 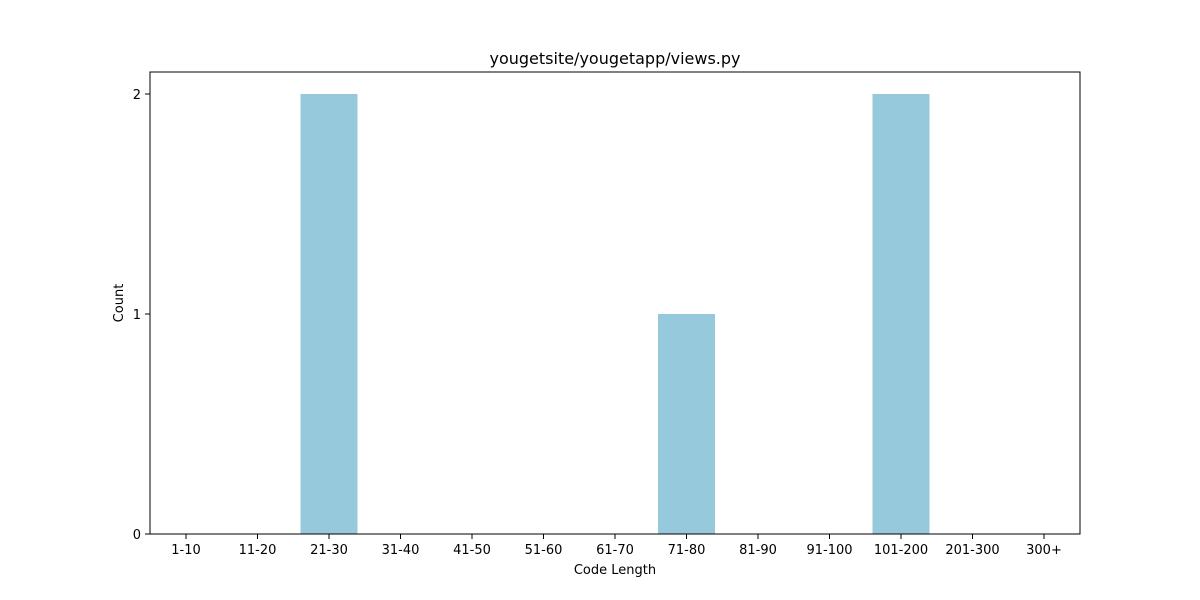 I want to click on x-tick-label: 21-30, so click(x=329, y=550).